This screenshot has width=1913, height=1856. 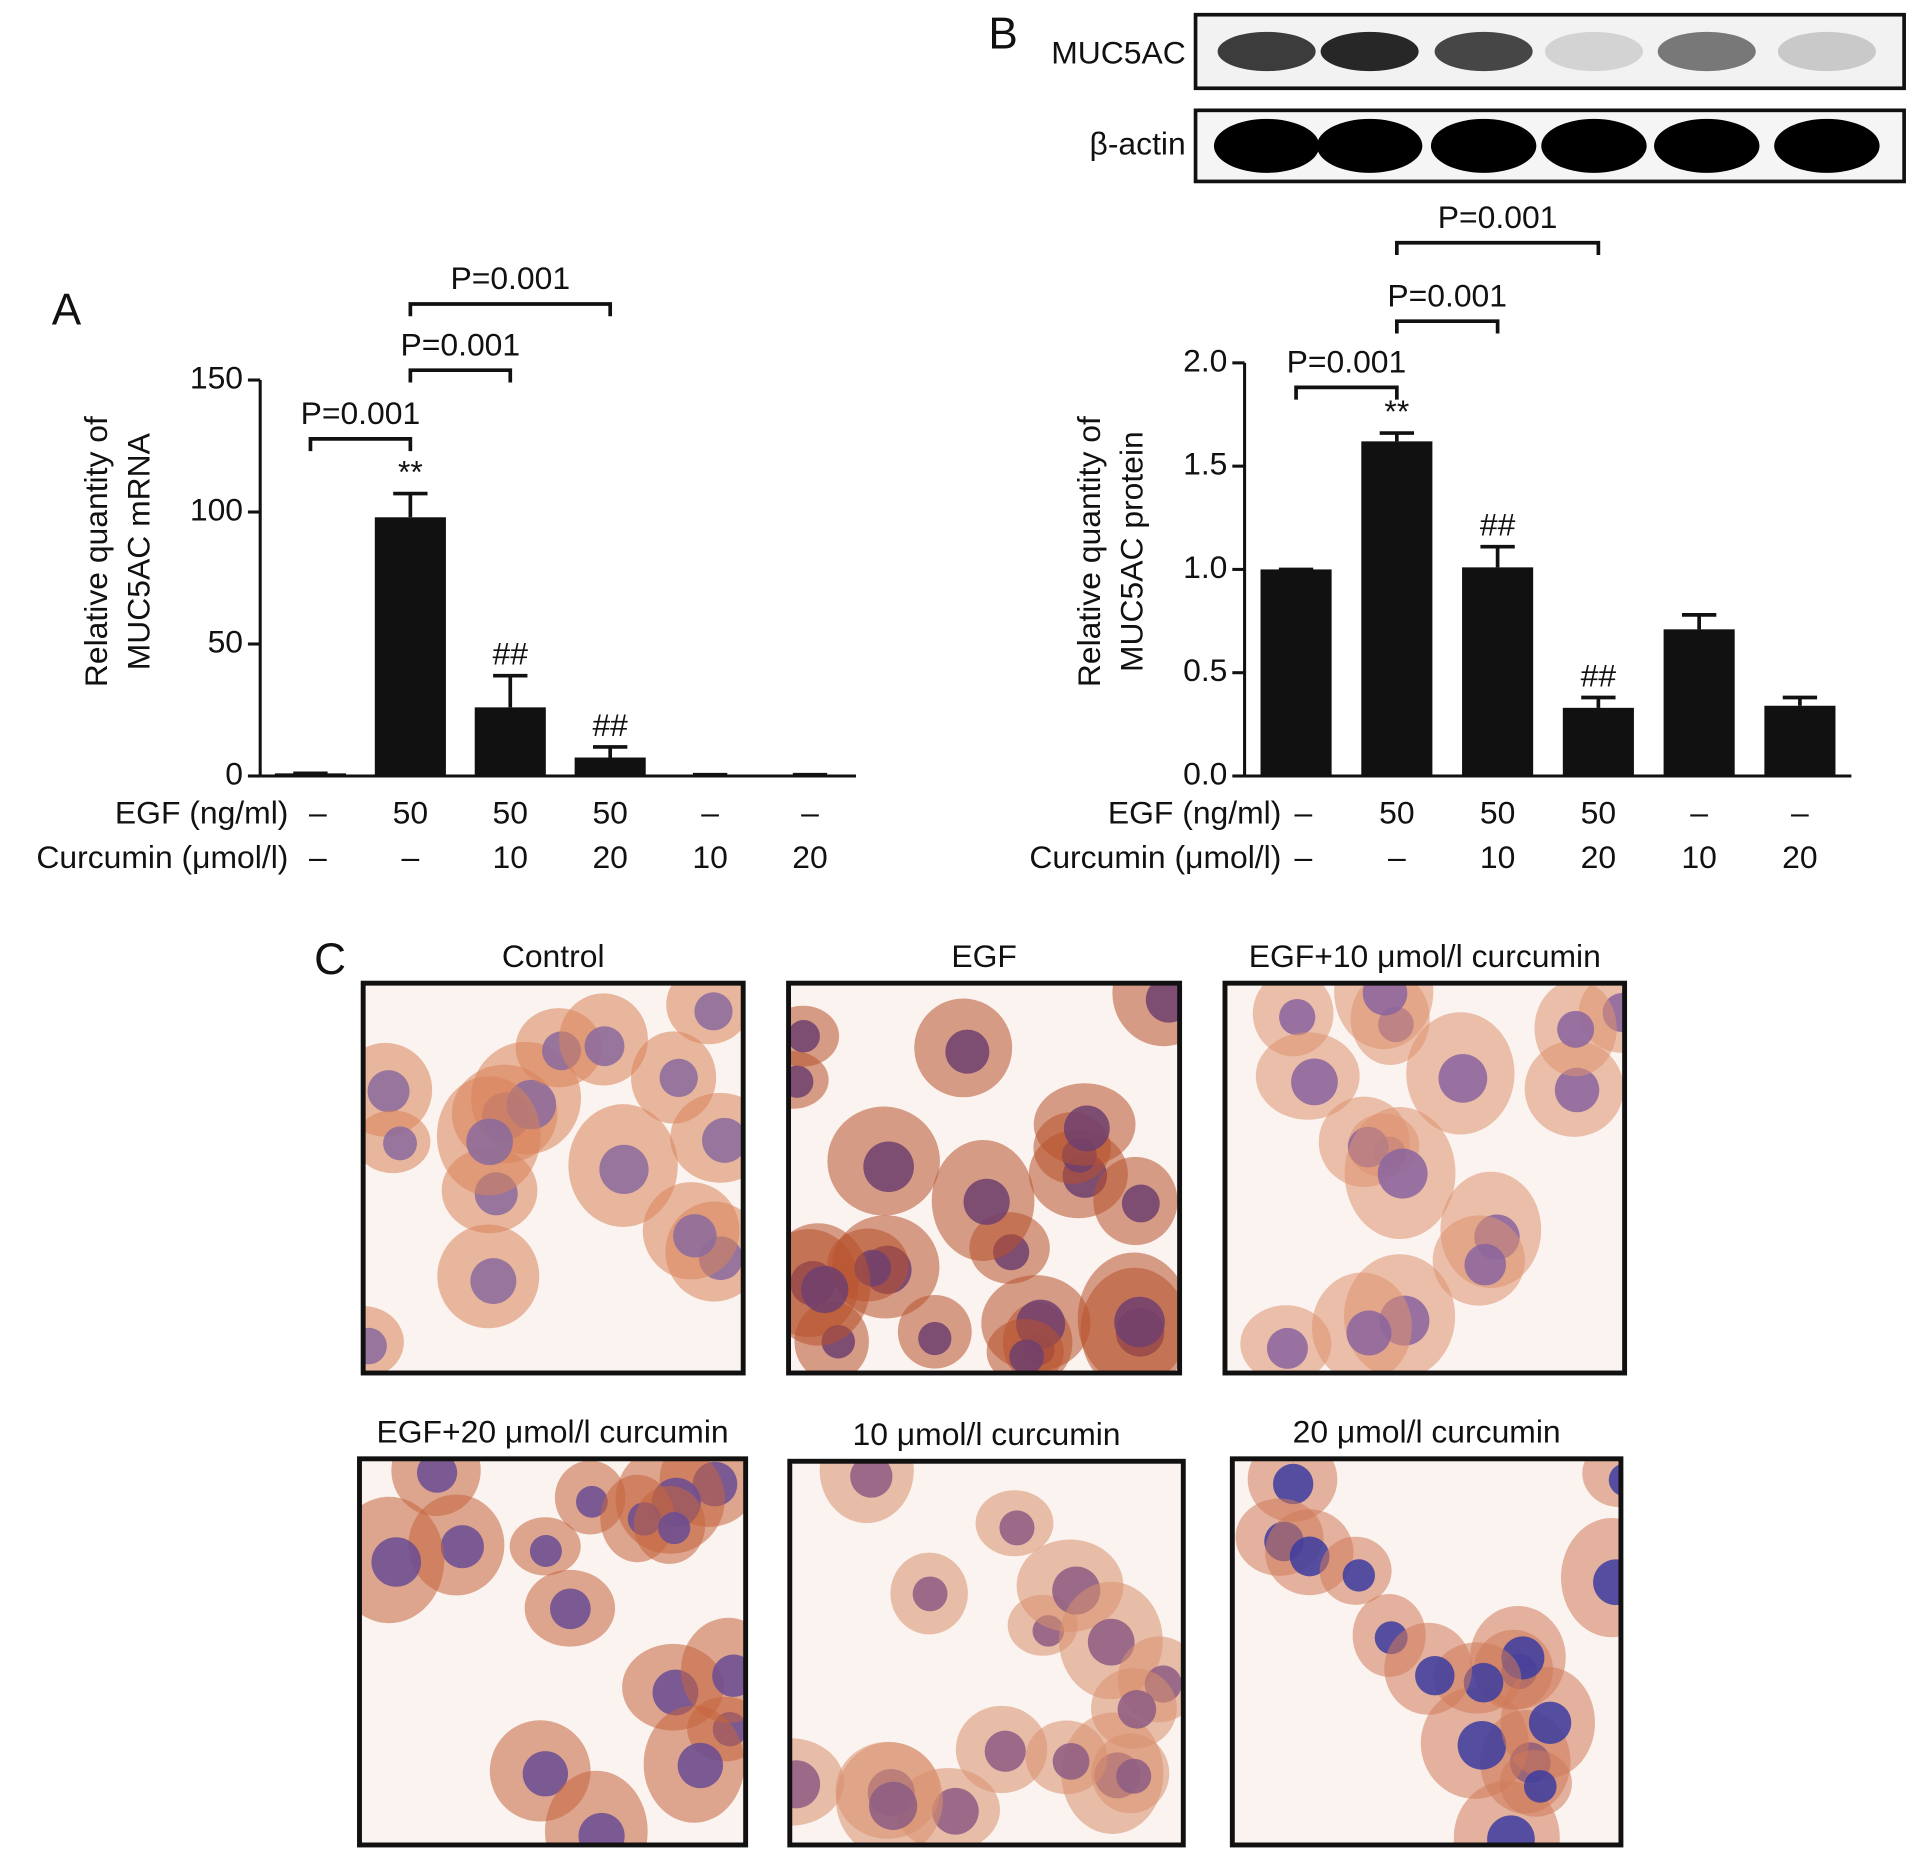 What do you see at coordinates (216, 509) in the screenshot?
I see `y-tick-label: 100` at bounding box center [216, 509].